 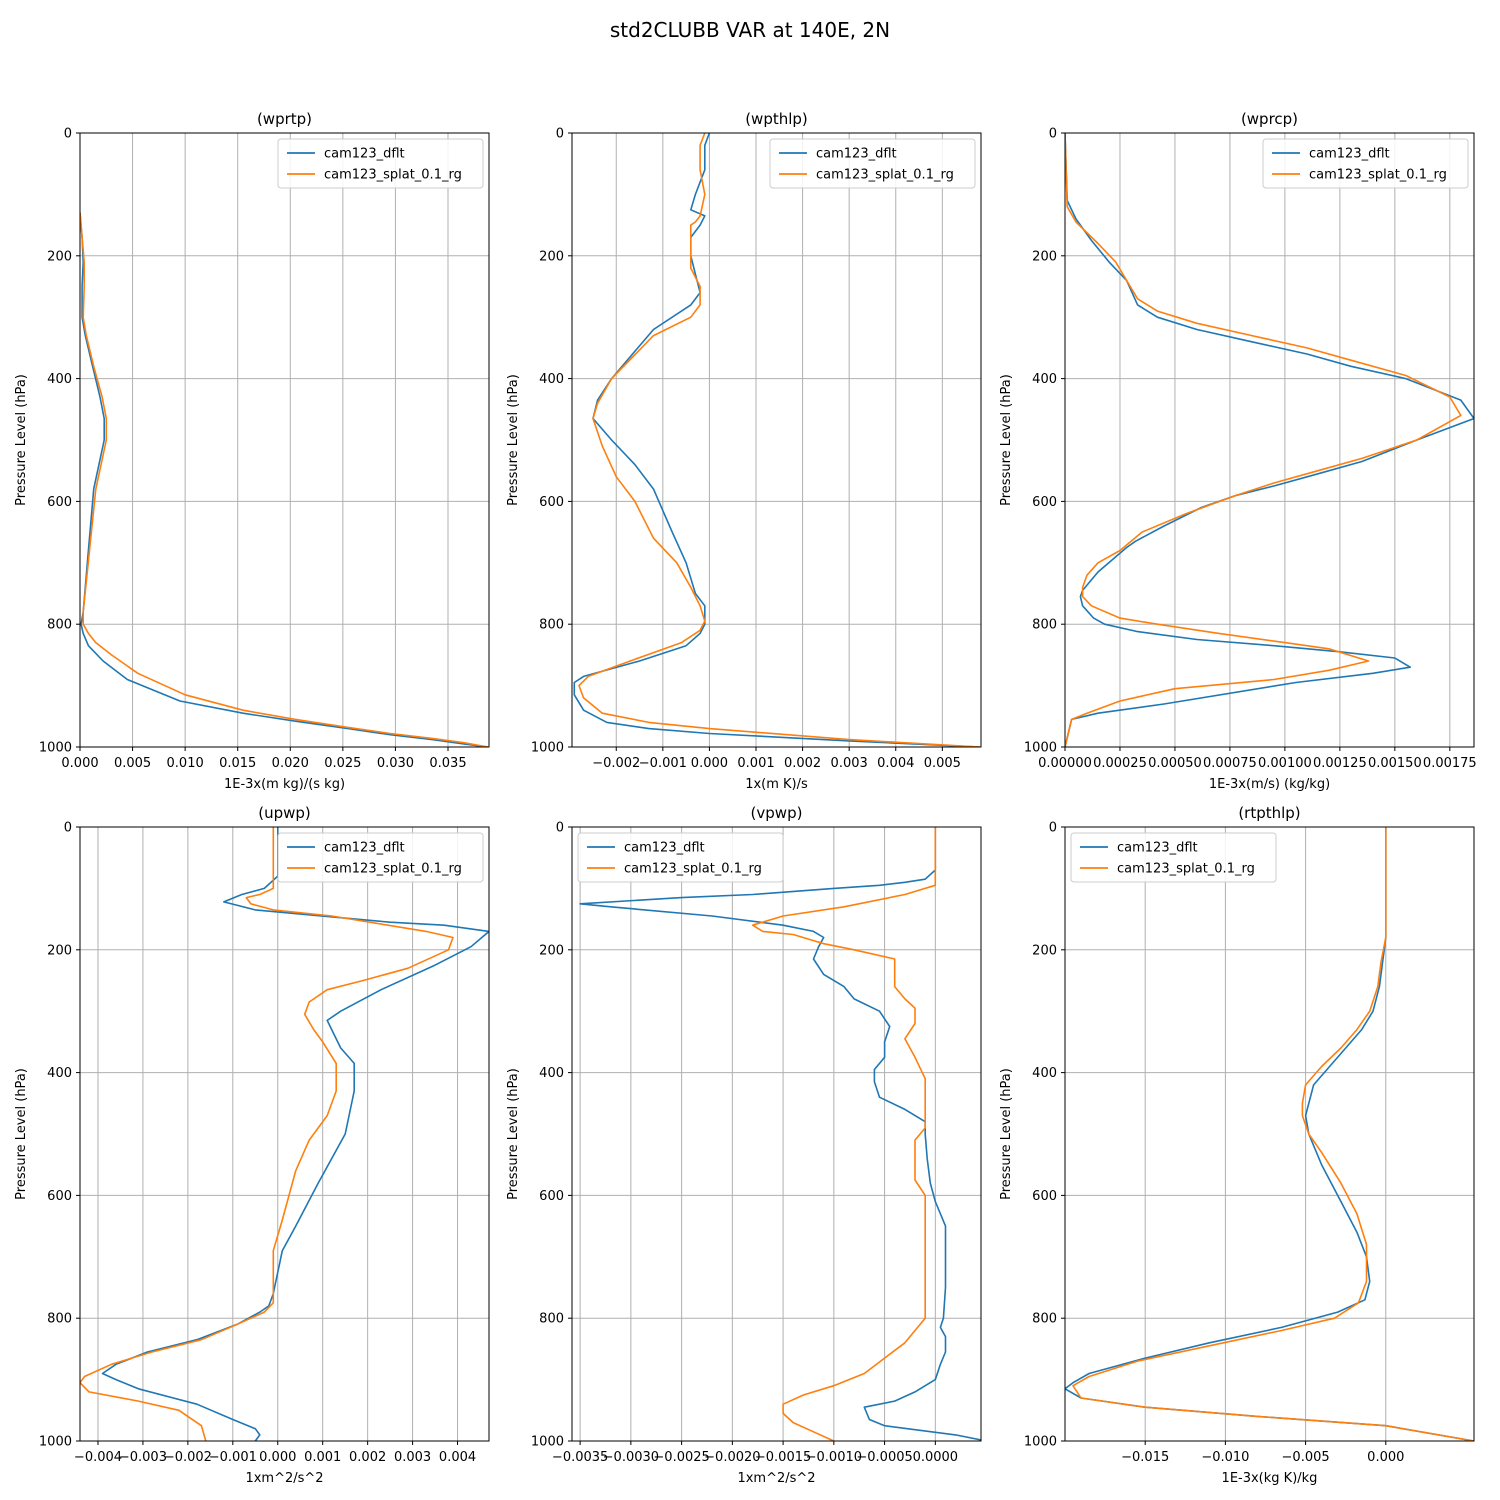 I want to click on x-tick-label: 0.010, so click(x=185, y=763).